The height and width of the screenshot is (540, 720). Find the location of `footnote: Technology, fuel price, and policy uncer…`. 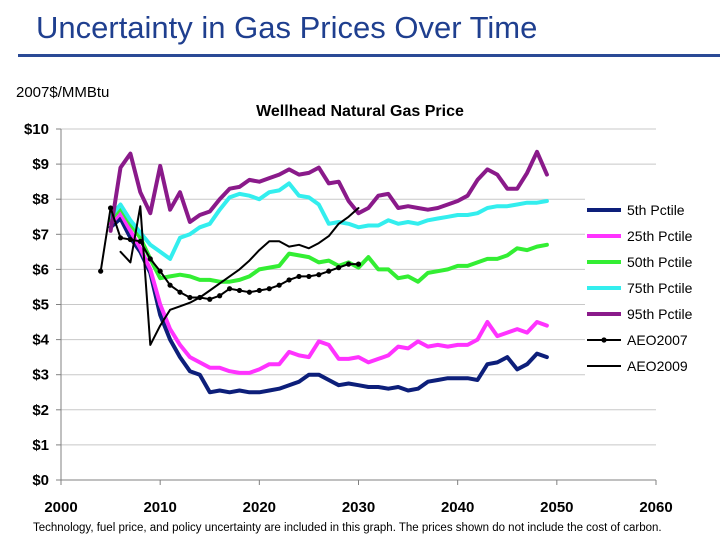

footnote: Technology, fuel price, and policy uncer… is located at coordinates (347, 528).